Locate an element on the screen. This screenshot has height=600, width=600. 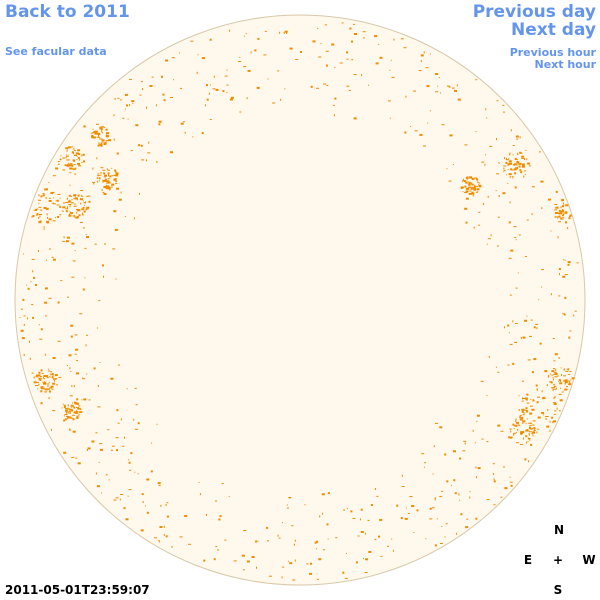
back-to-year-link: Back to 2011 is located at coordinates (67, 12).